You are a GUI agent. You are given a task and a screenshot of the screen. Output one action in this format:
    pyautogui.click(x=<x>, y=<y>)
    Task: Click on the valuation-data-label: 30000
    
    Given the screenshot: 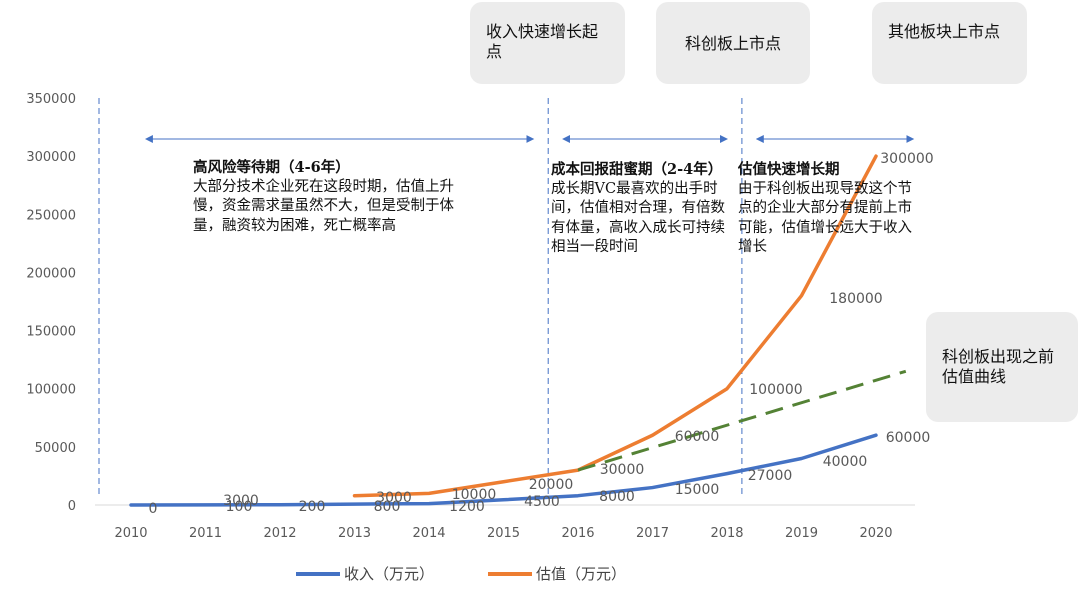 What is the action you would take?
    pyautogui.click(x=622, y=470)
    